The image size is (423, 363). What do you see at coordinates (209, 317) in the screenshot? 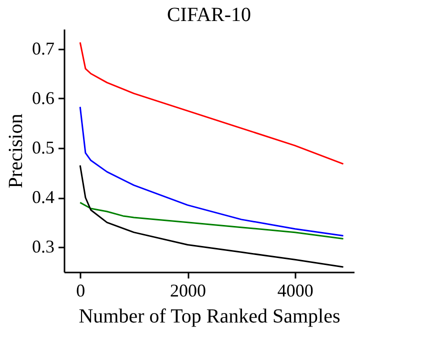
I see `x-axis-title: Number of Top Ranked Samples` at bounding box center [209, 317].